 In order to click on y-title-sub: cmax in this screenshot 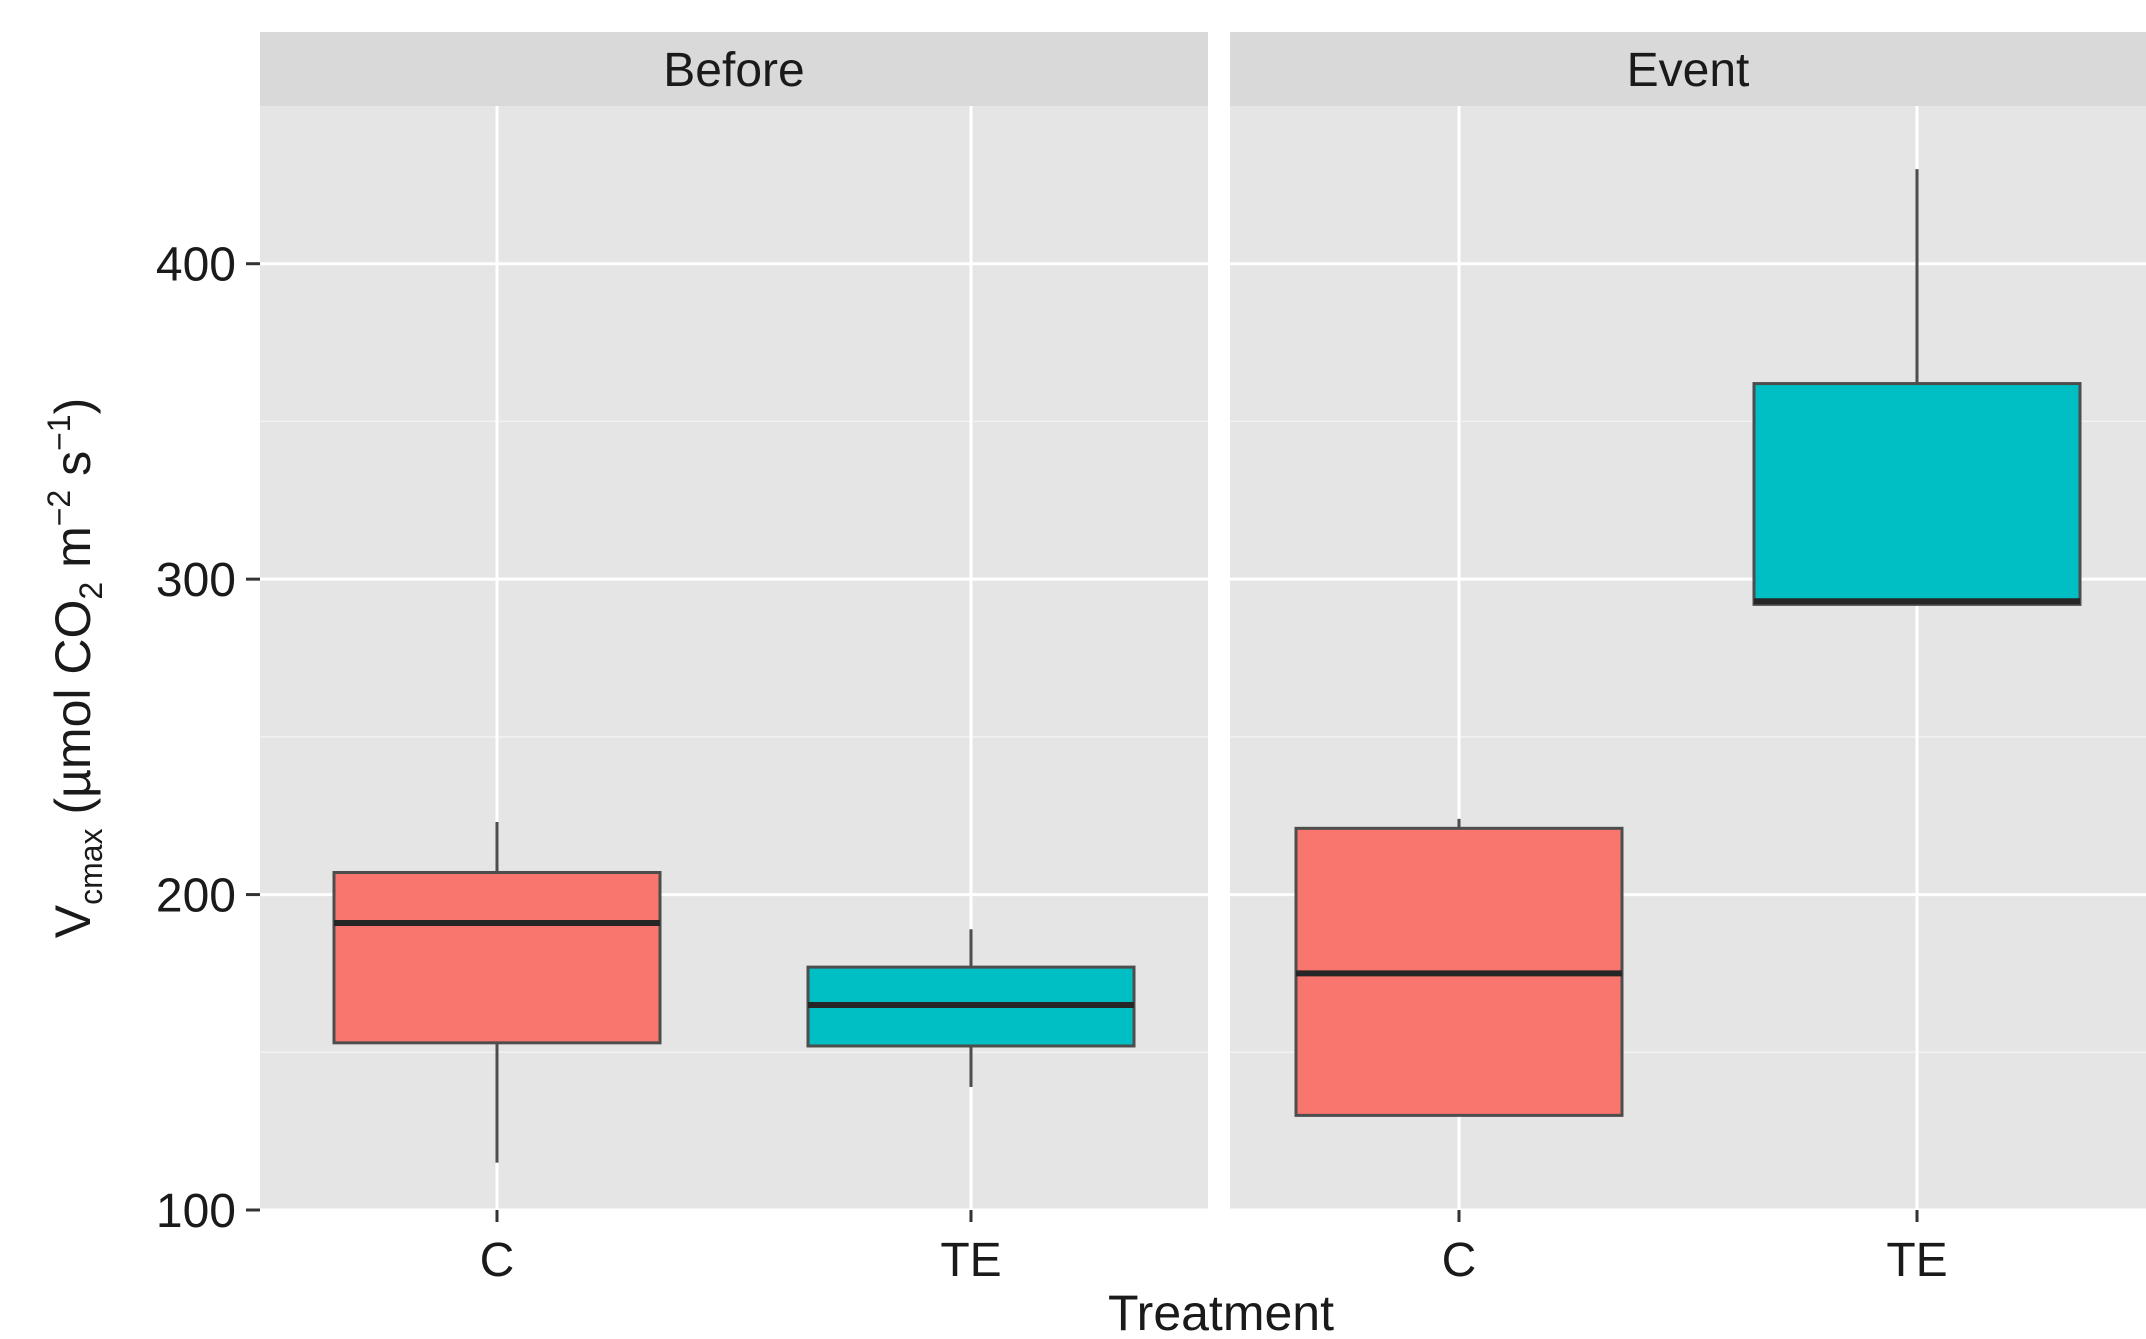, I will do `click(91, 866)`.